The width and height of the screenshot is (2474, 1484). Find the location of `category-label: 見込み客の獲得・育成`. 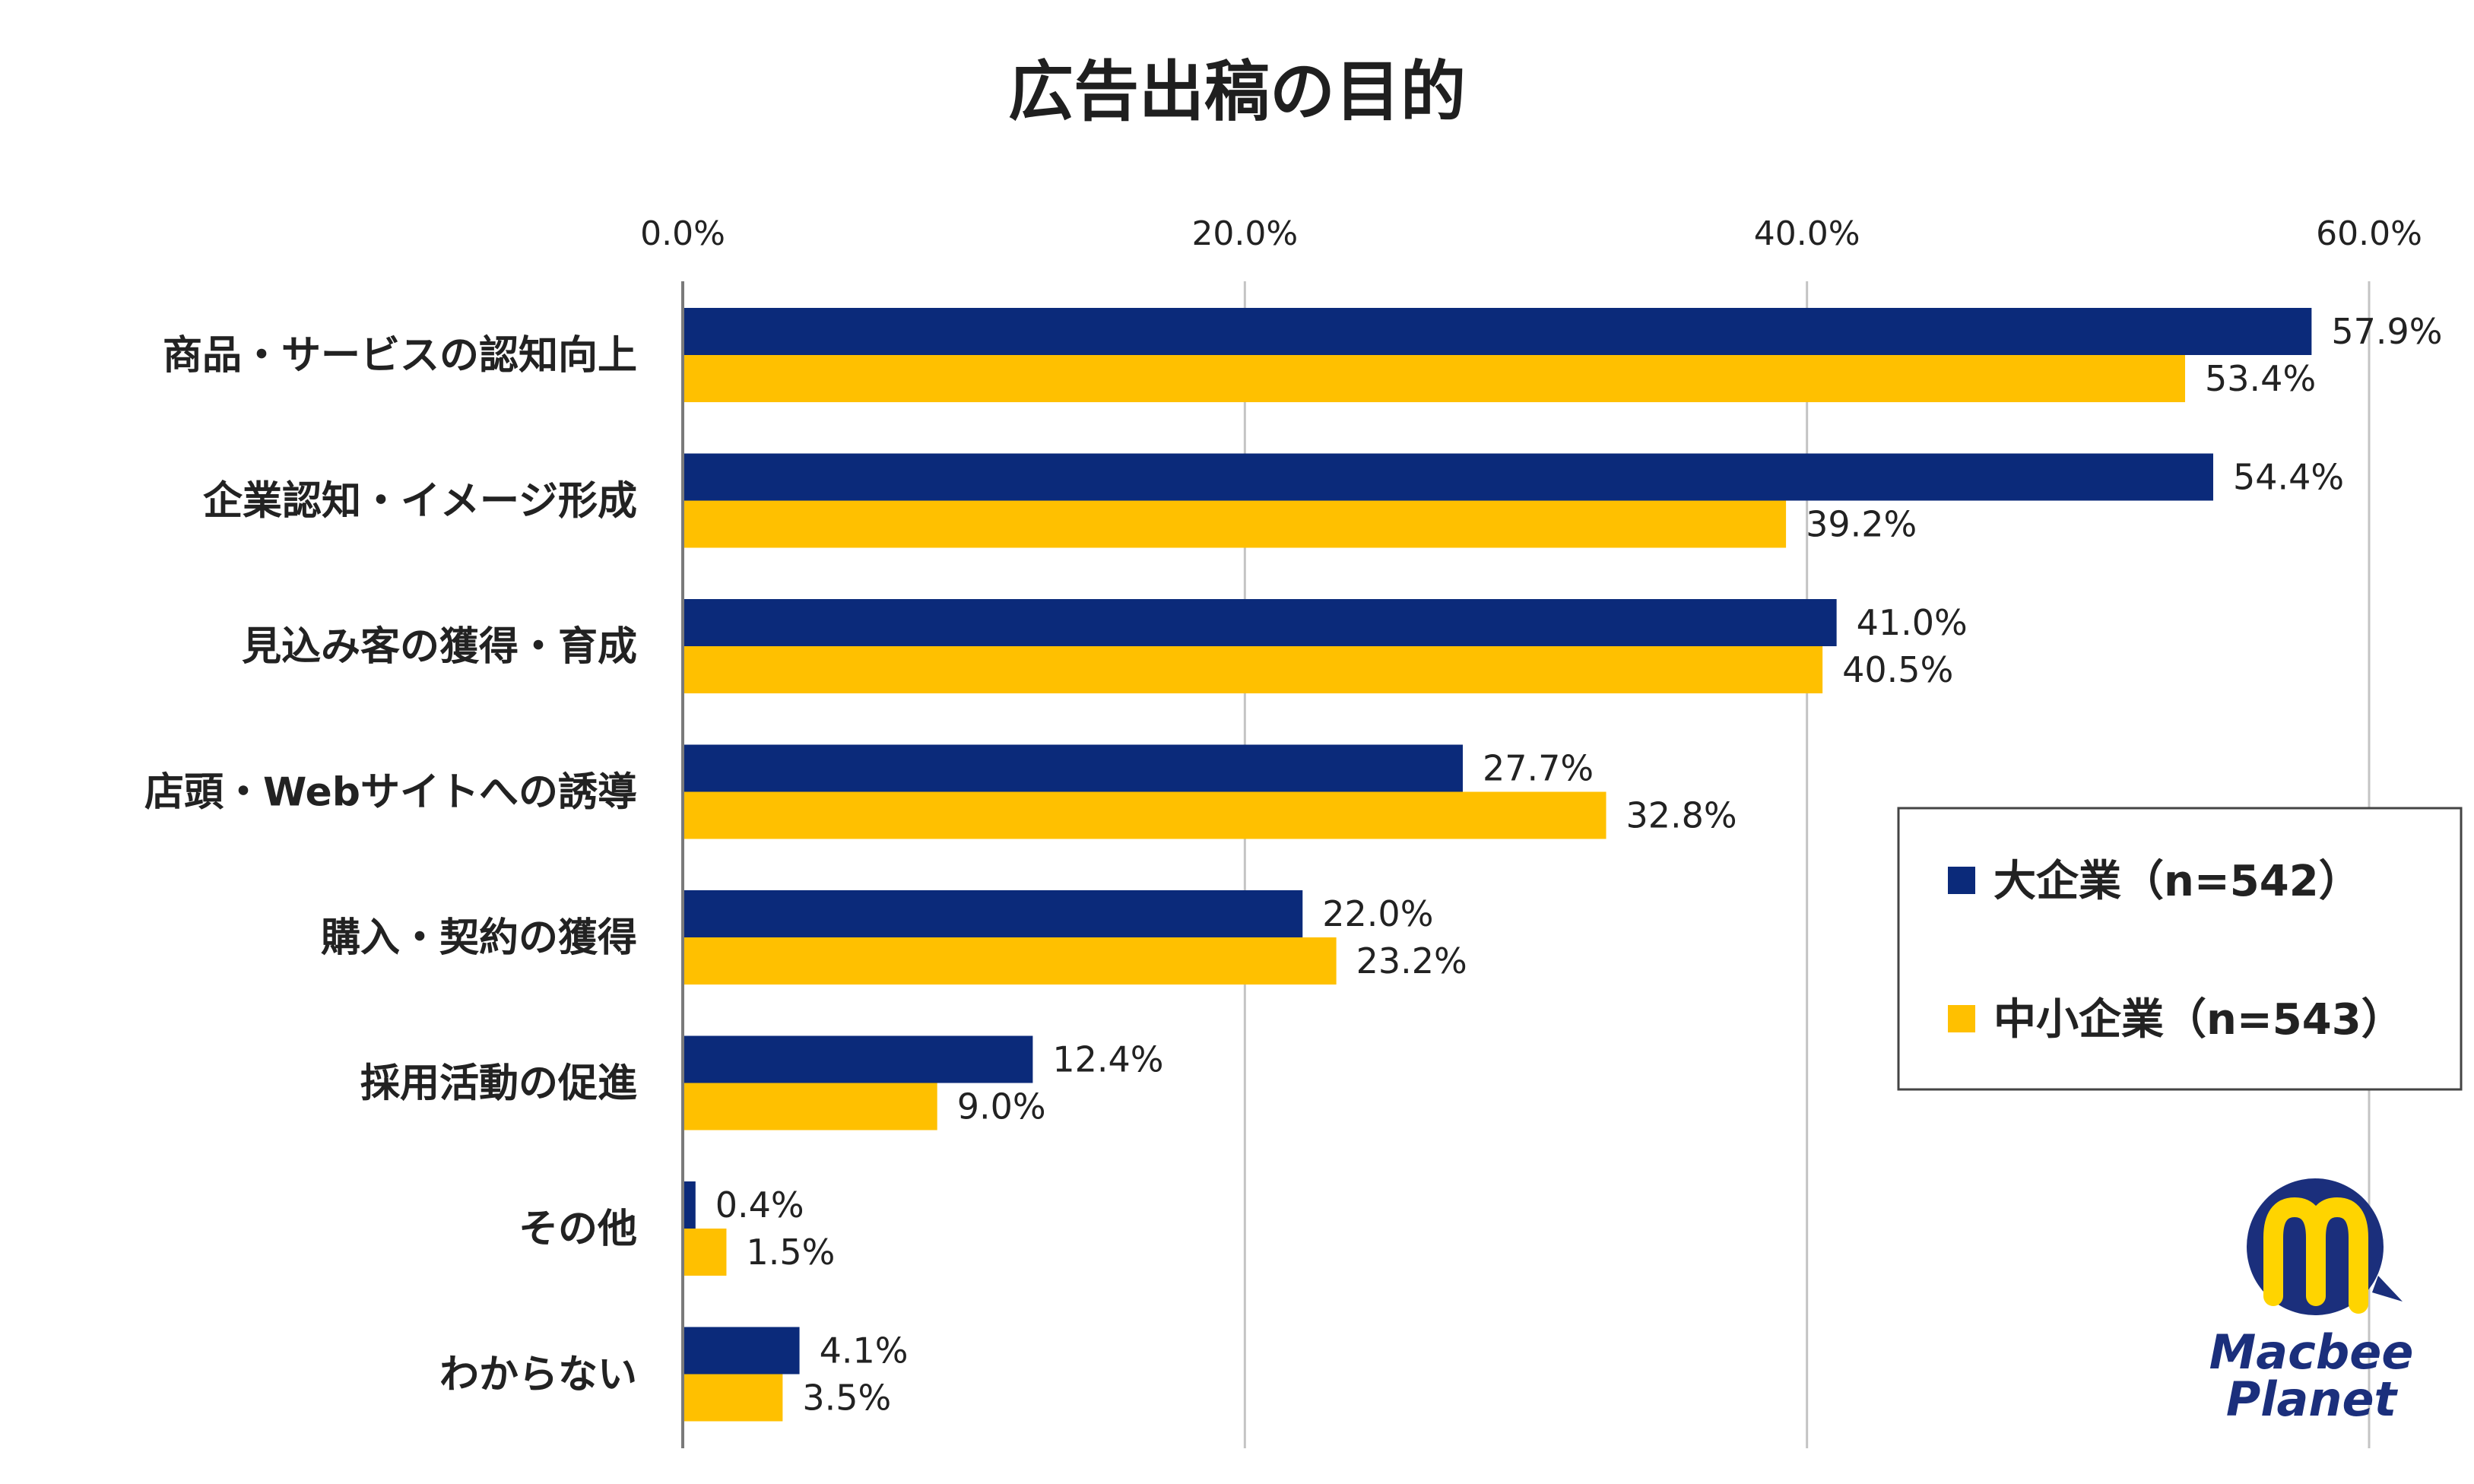

category-label: 見込み客の獲得・育成 is located at coordinates (439, 647).